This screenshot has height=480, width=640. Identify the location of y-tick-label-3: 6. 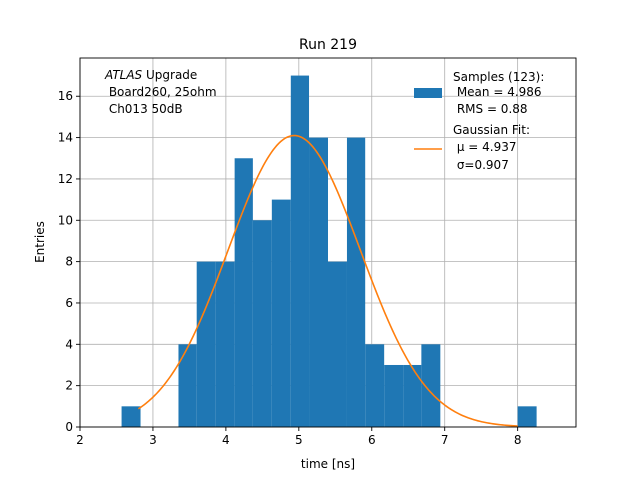
(69, 303).